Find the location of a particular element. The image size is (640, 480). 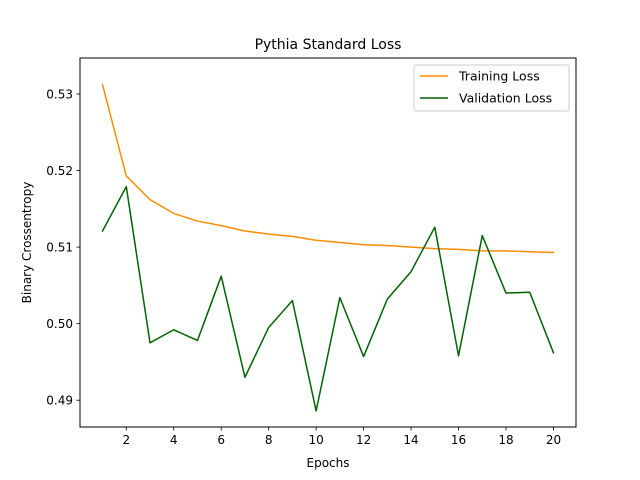

y-tick-label: 0.51 is located at coordinates (59, 248).